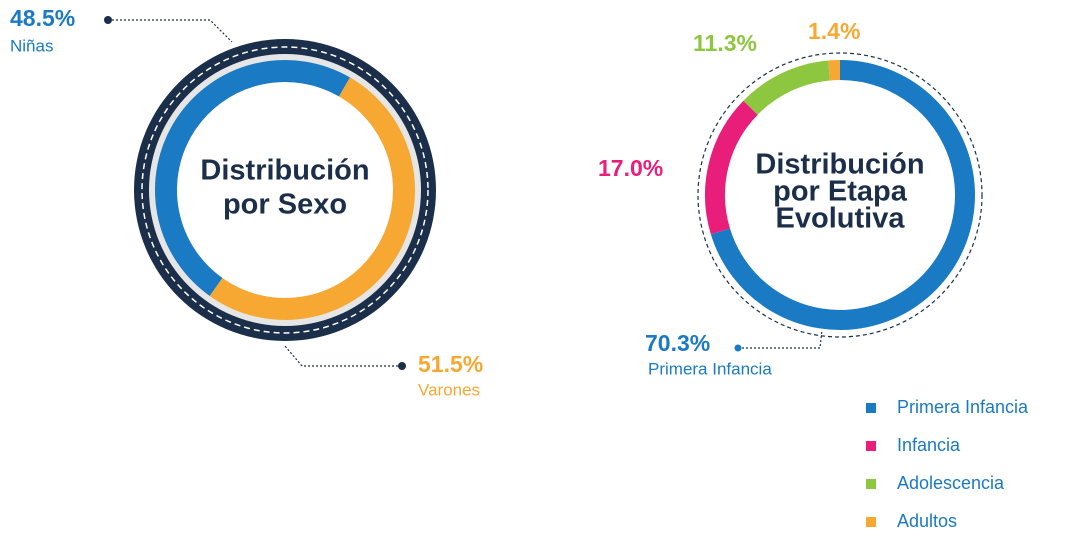  Describe the element at coordinates (31, 45) in the screenshot. I see `category-label: Niñas` at that location.